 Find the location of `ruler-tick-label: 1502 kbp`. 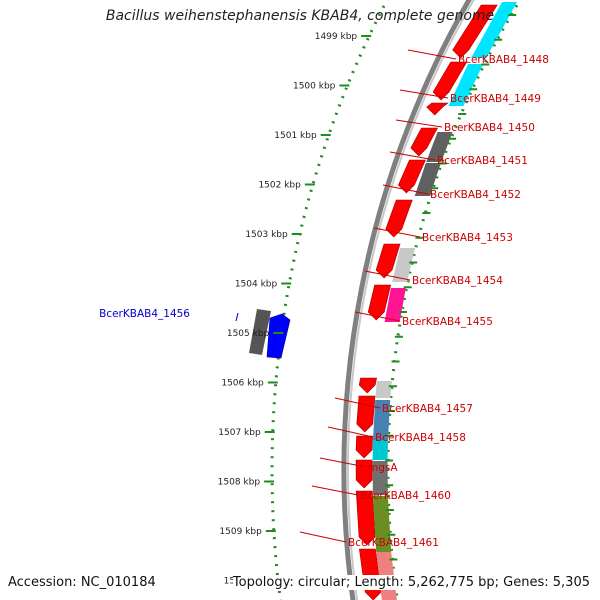

ruler-tick-label: 1502 kbp is located at coordinates (279, 186).